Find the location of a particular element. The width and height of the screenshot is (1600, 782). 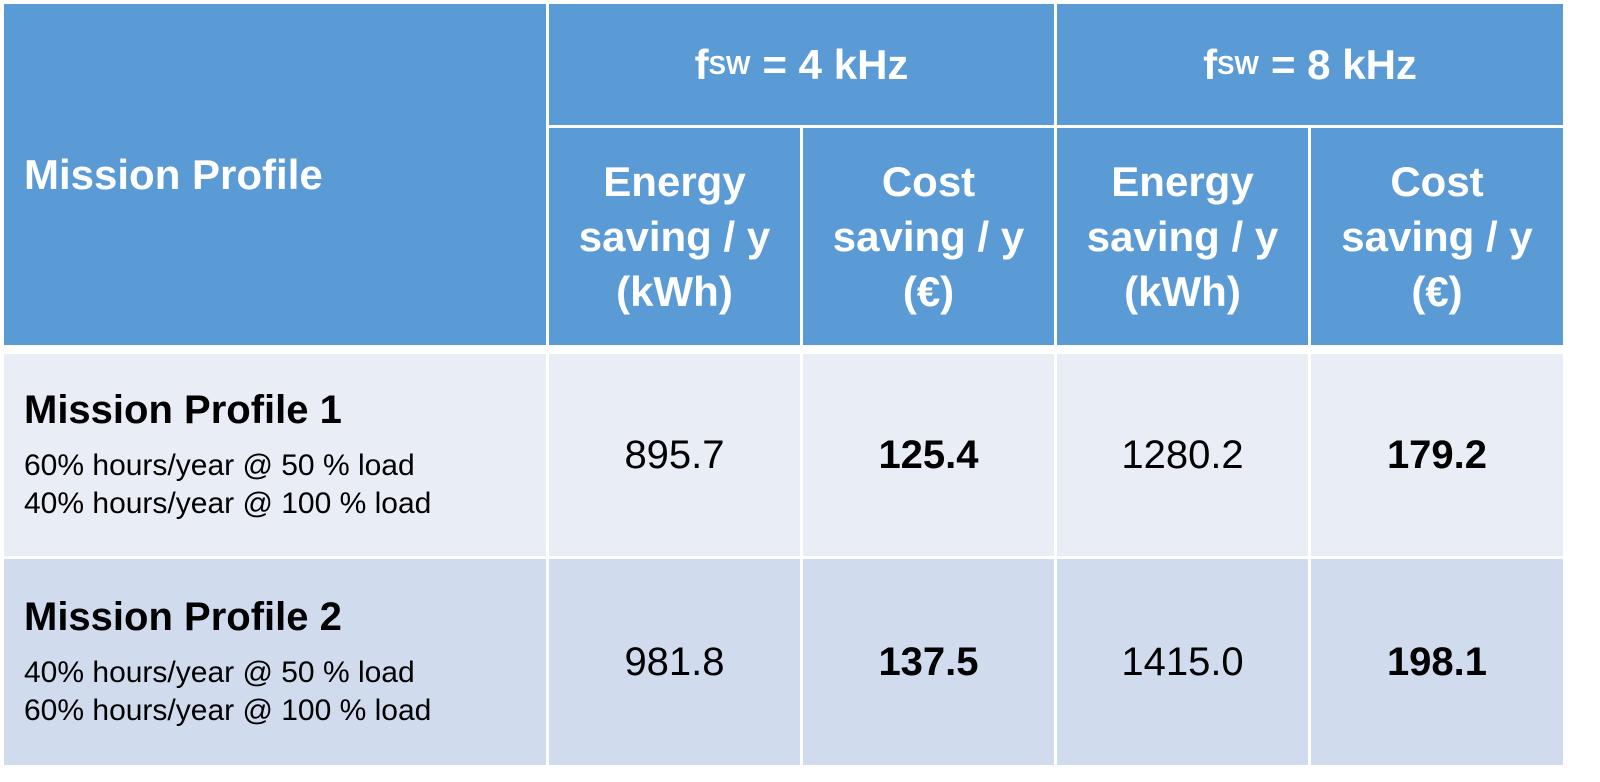

row-detail: 40% hours/year @ 50 % load is located at coordinates (219, 672).